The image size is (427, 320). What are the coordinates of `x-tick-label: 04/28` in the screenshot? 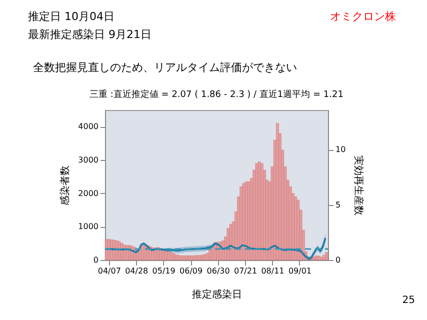 It's located at (136, 271).